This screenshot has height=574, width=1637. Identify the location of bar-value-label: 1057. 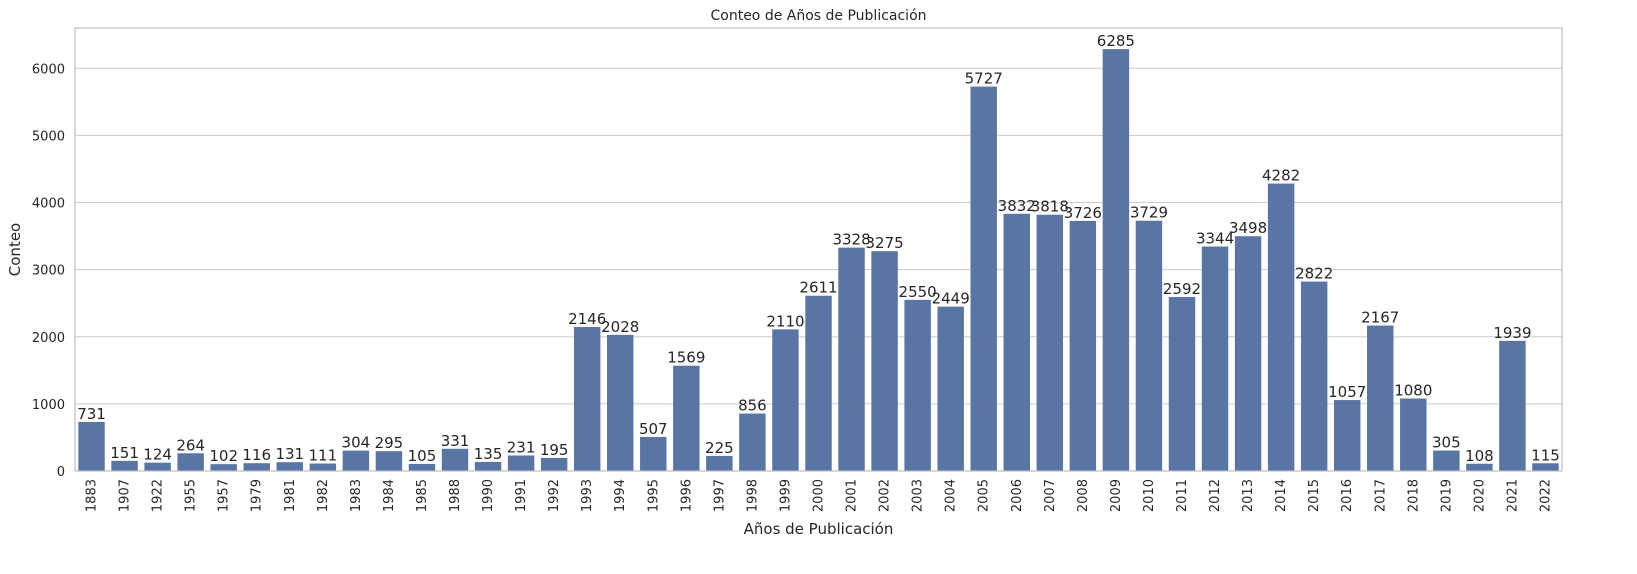
(1347, 392).